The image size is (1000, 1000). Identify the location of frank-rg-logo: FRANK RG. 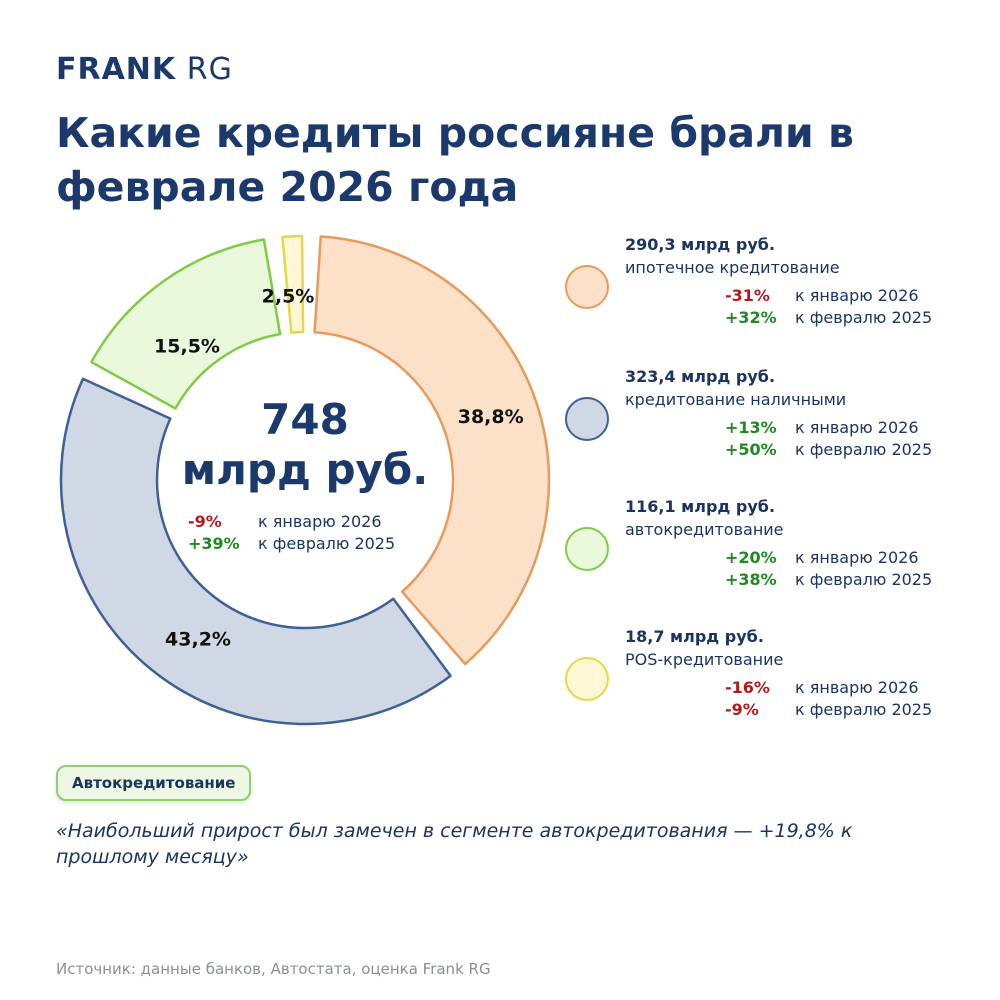
(144, 69).